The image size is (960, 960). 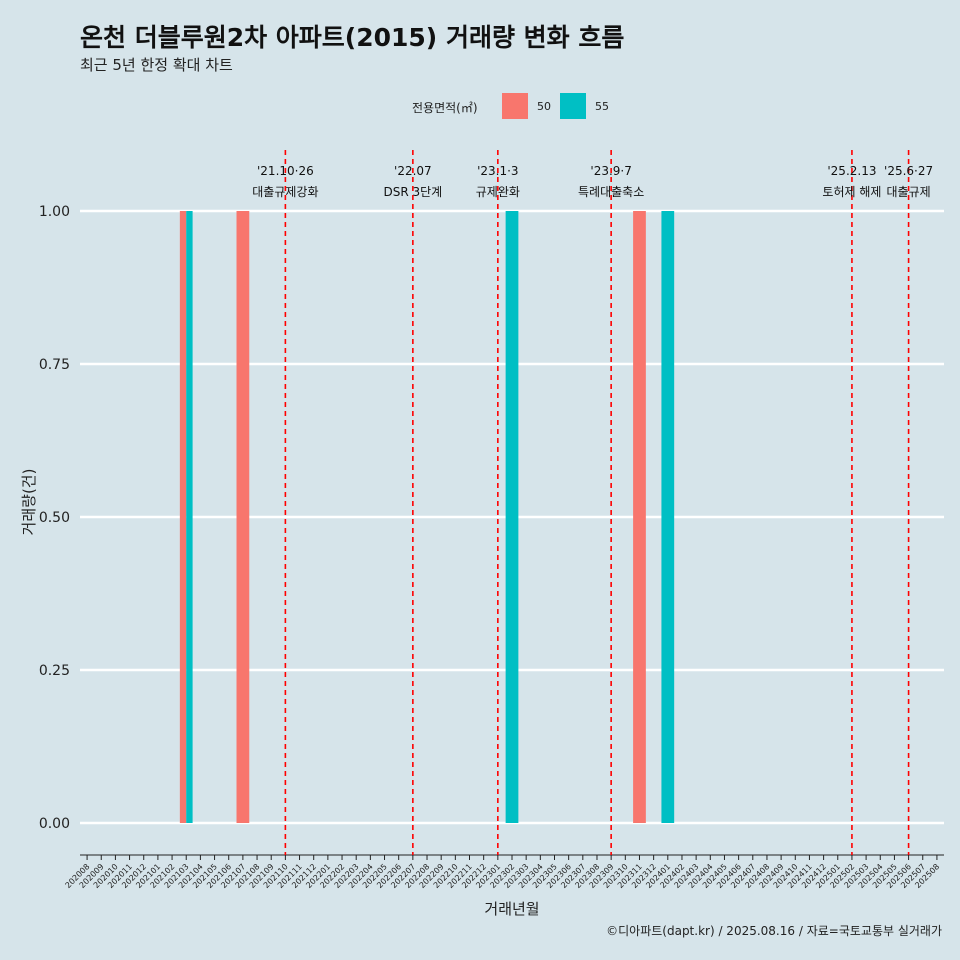 What do you see at coordinates (29, 502) in the screenshot?
I see `y-axis-title: 거래량(건)` at bounding box center [29, 502].